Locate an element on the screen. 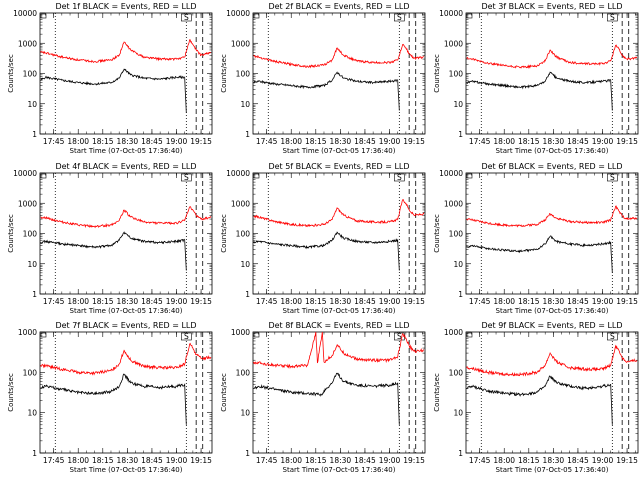 This screenshot has height=480, width=640. chart-title: Det 4f BLACK = Events, RED = LLD is located at coordinates (125, 166).